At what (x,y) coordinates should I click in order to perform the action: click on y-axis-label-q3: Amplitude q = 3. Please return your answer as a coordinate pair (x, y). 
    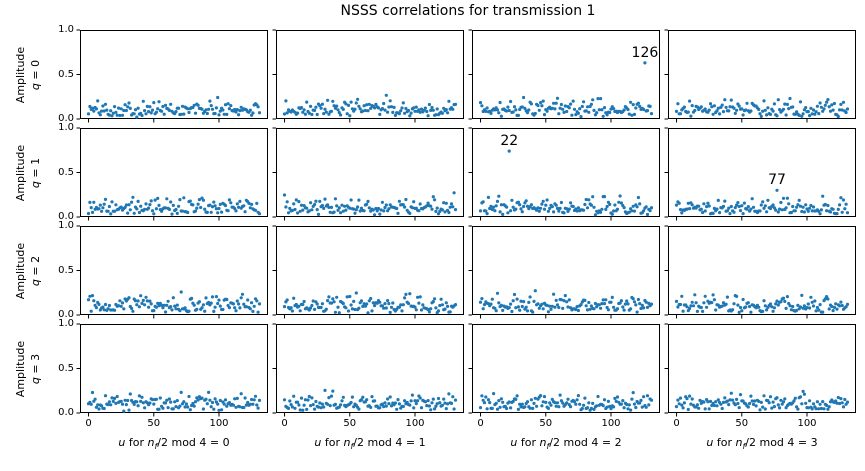
    Looking at the image, I should click on (28, 368).